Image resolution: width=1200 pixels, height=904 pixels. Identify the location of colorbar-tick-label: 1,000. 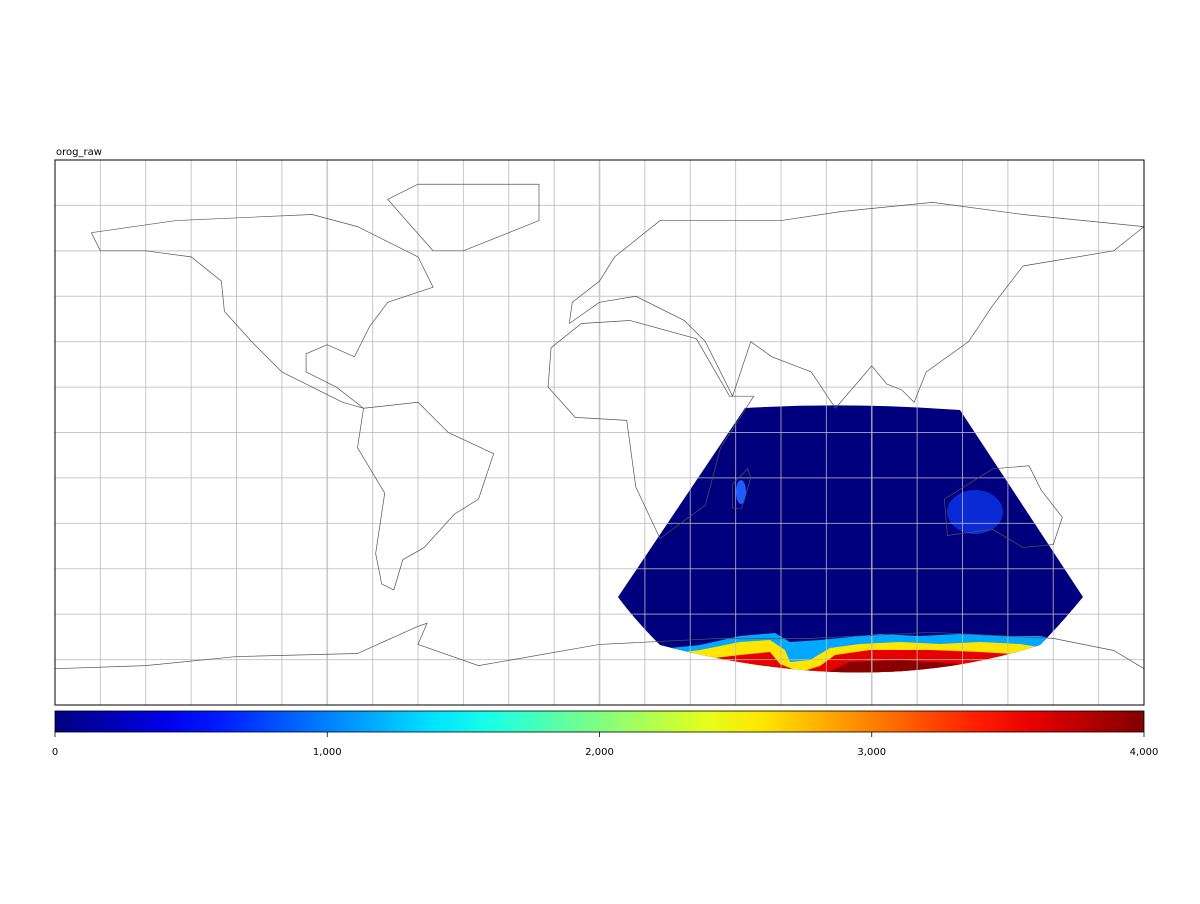
(327, 752).